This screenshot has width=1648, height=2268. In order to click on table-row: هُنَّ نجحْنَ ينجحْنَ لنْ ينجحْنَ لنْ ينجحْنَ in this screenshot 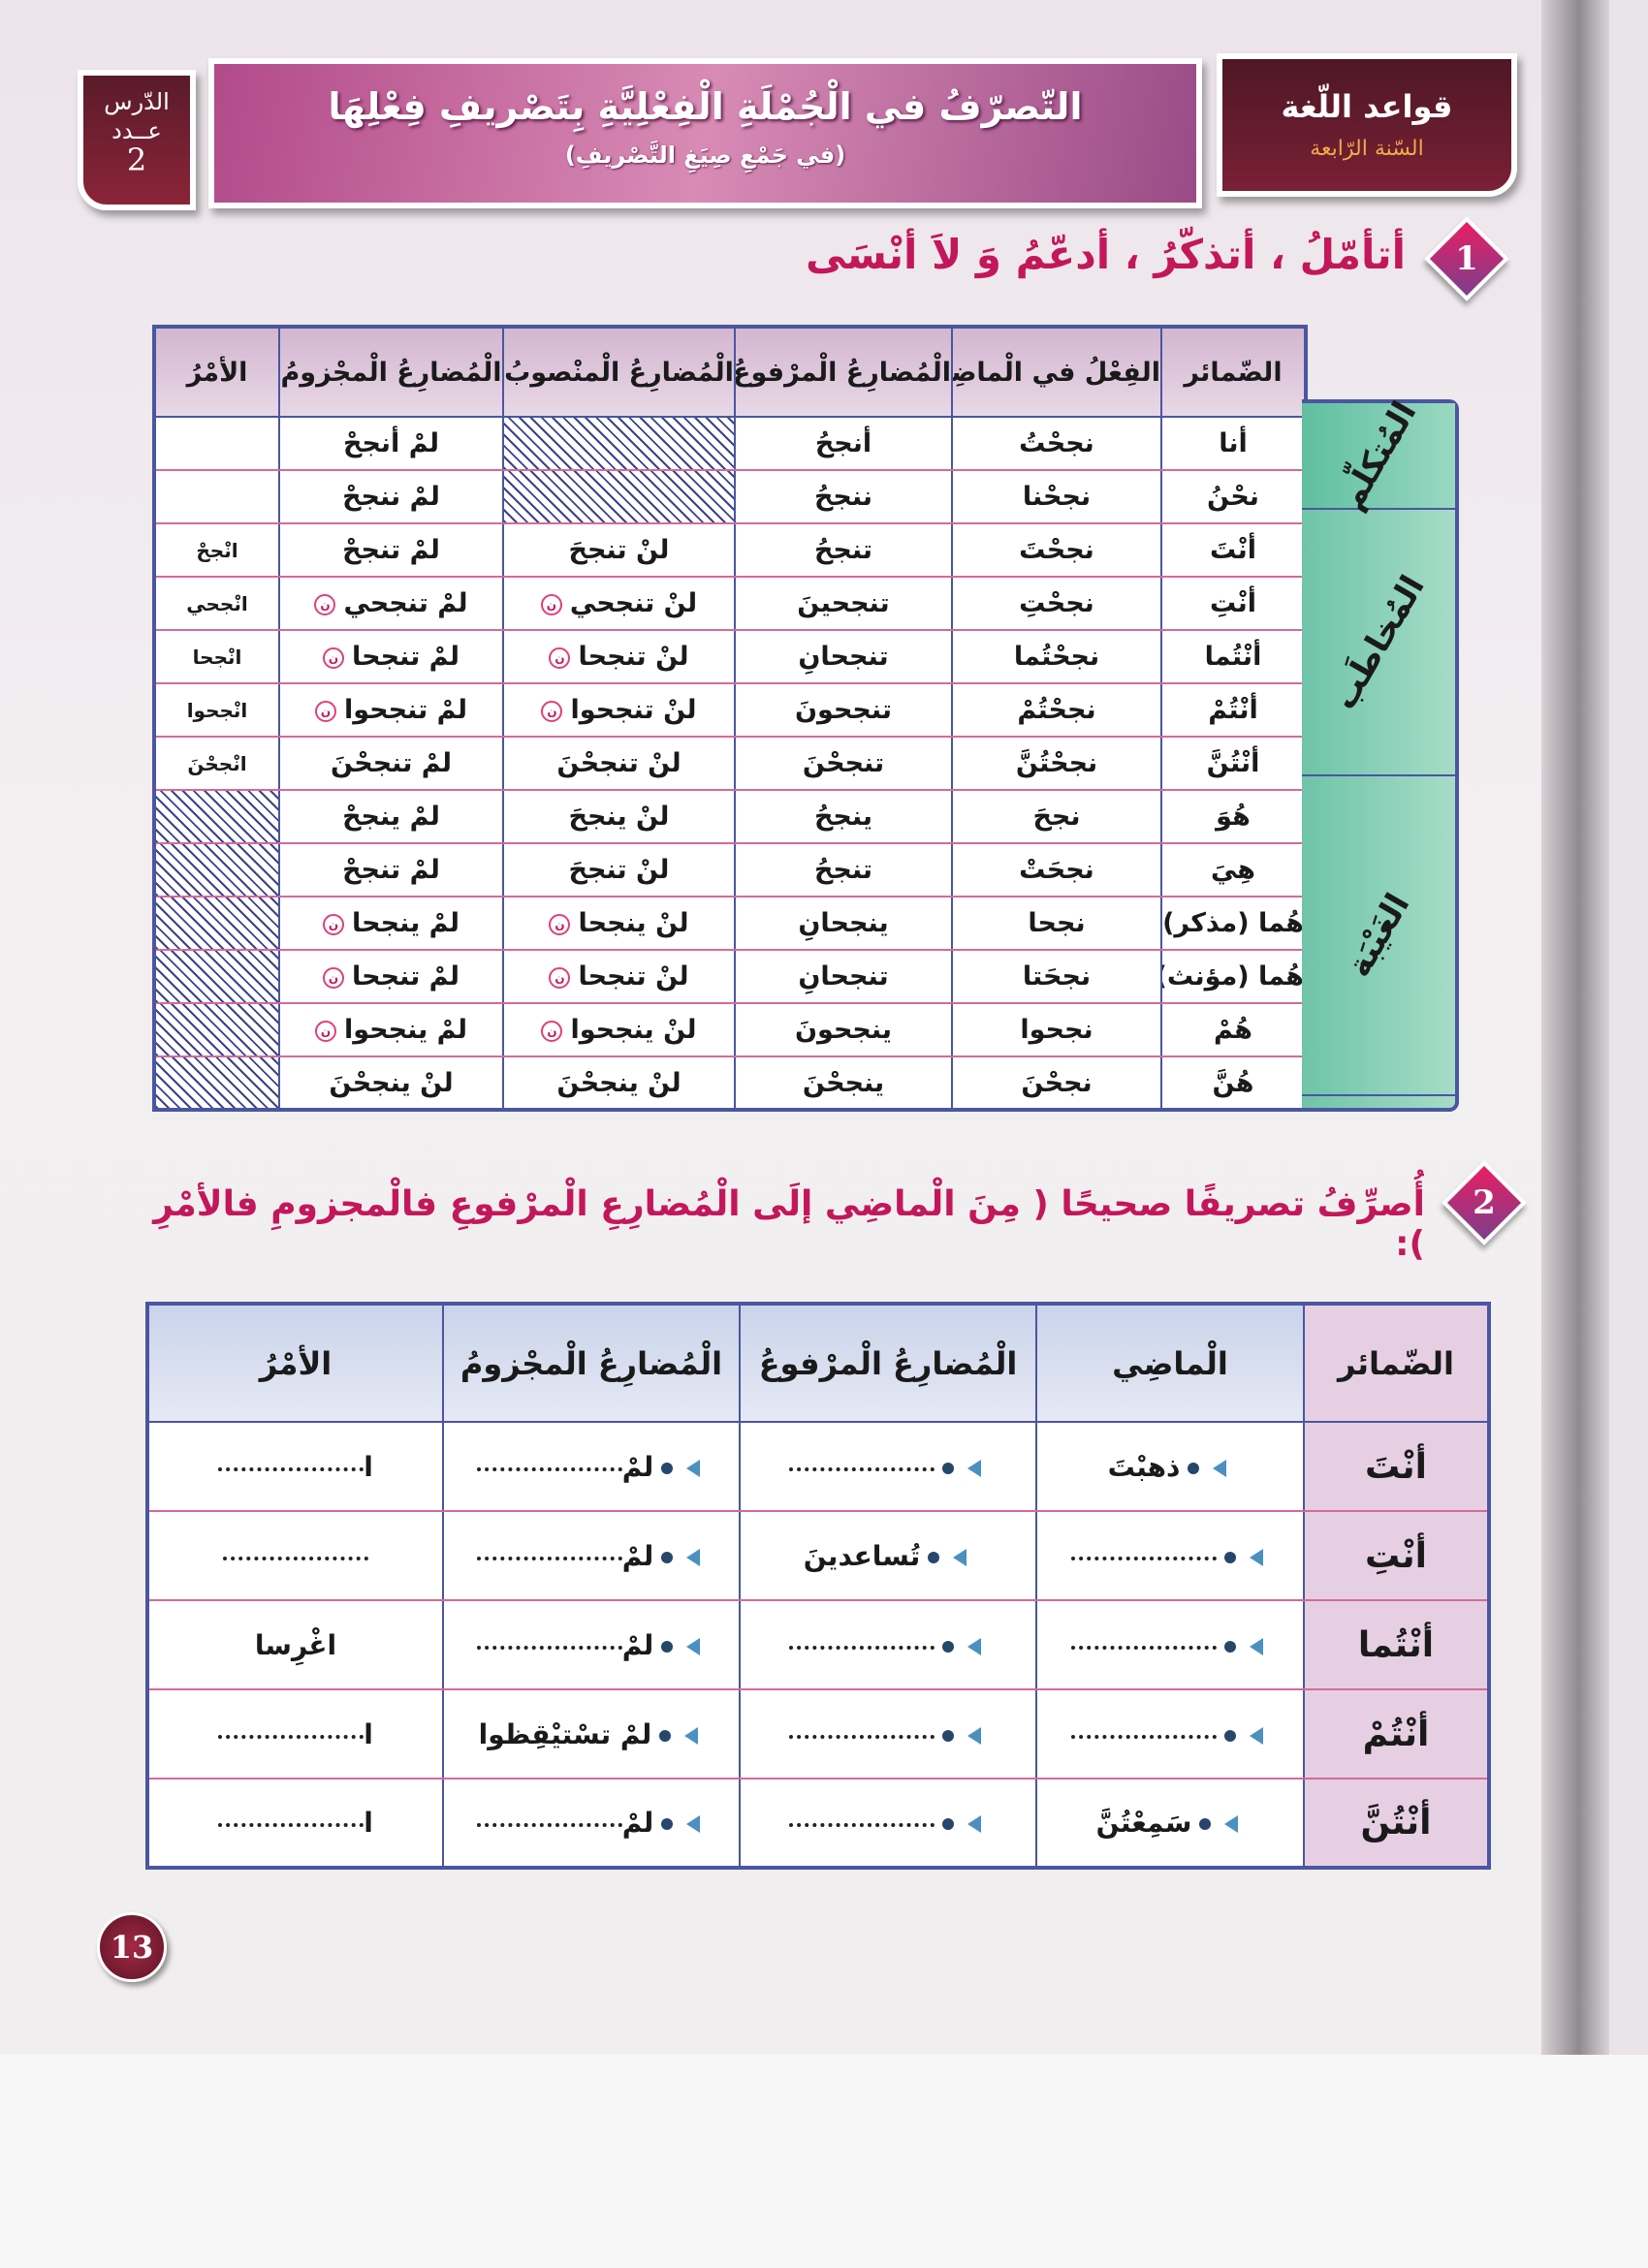, I will do `click(730, 1083)`.